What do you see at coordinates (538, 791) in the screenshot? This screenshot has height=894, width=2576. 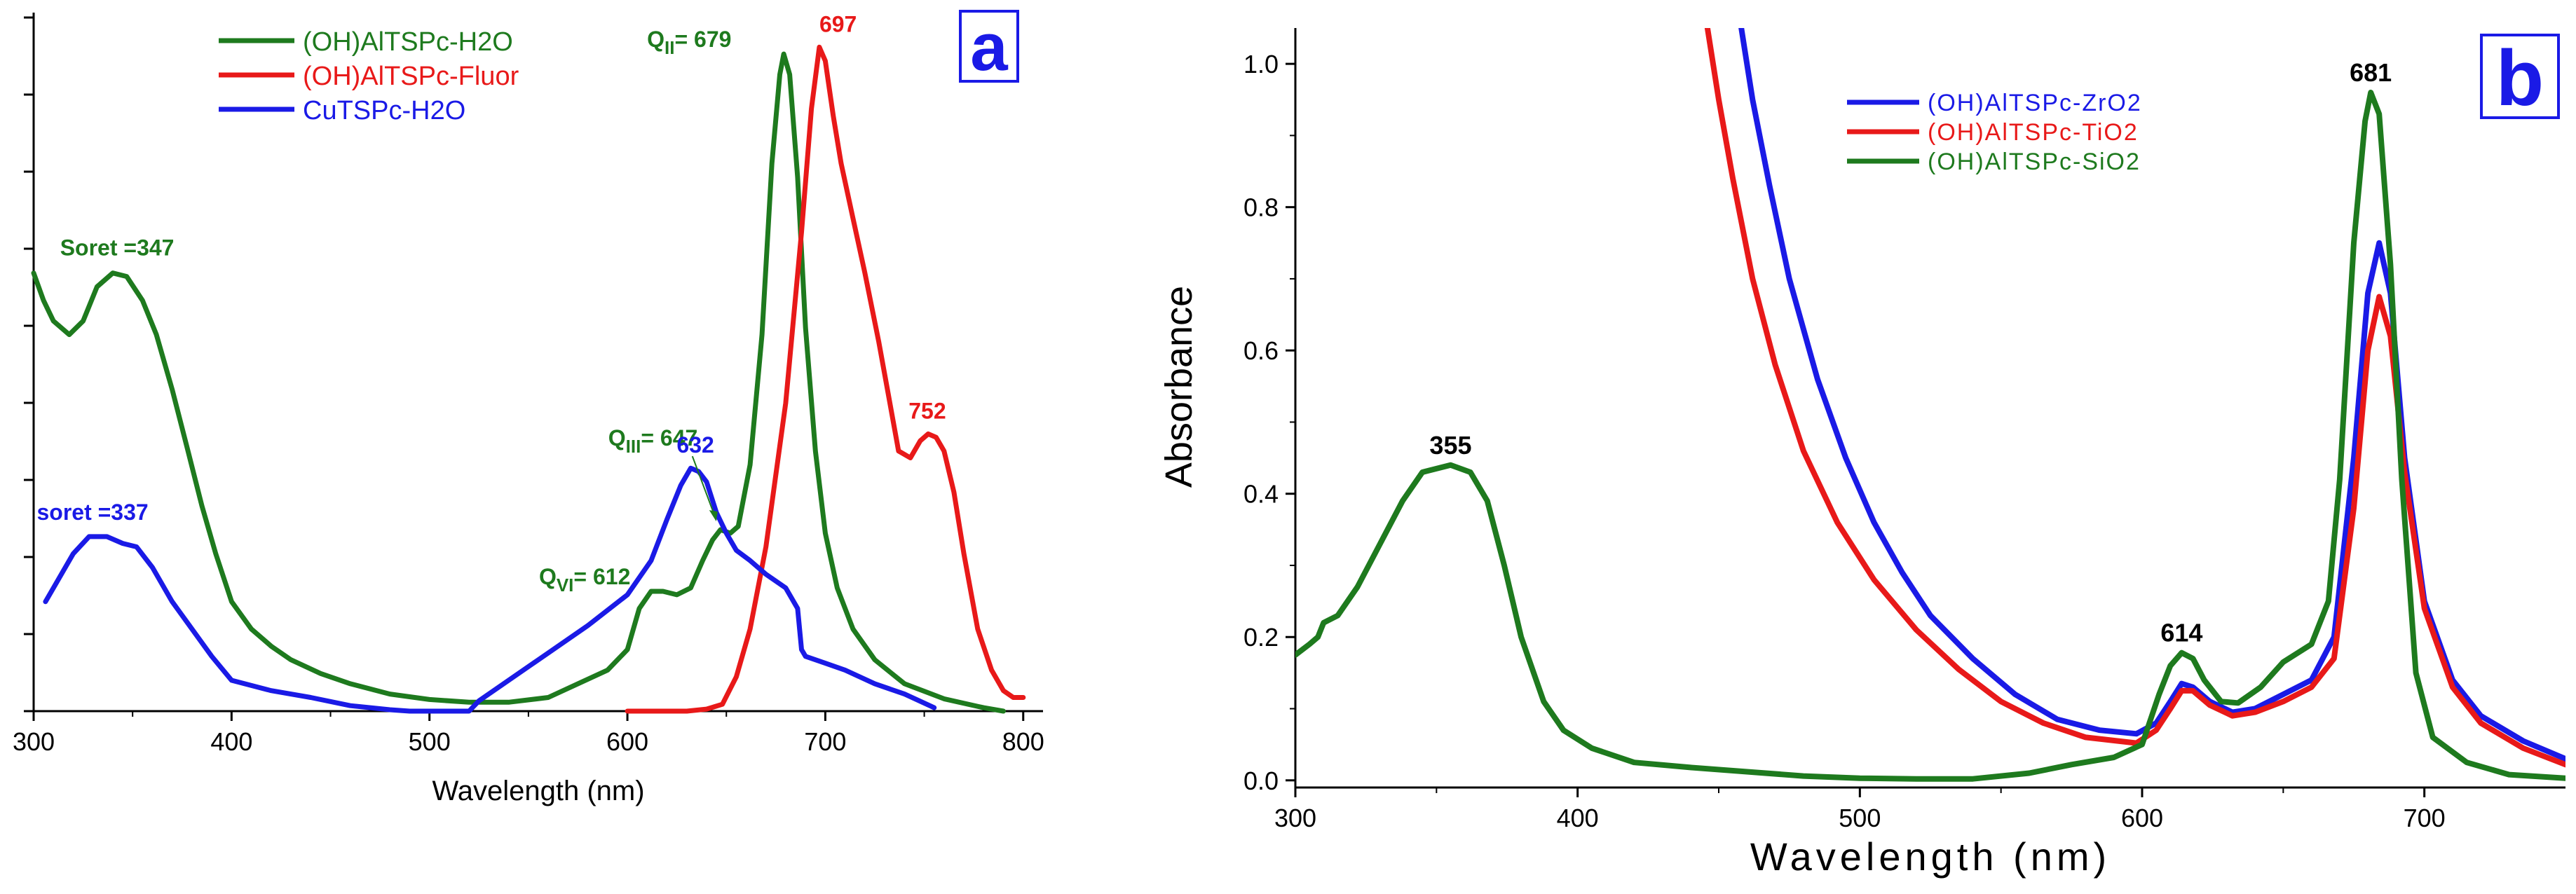 I see `panel-a-x-axis-label: Wavelength (nm)` at bounding box center [538, 791].